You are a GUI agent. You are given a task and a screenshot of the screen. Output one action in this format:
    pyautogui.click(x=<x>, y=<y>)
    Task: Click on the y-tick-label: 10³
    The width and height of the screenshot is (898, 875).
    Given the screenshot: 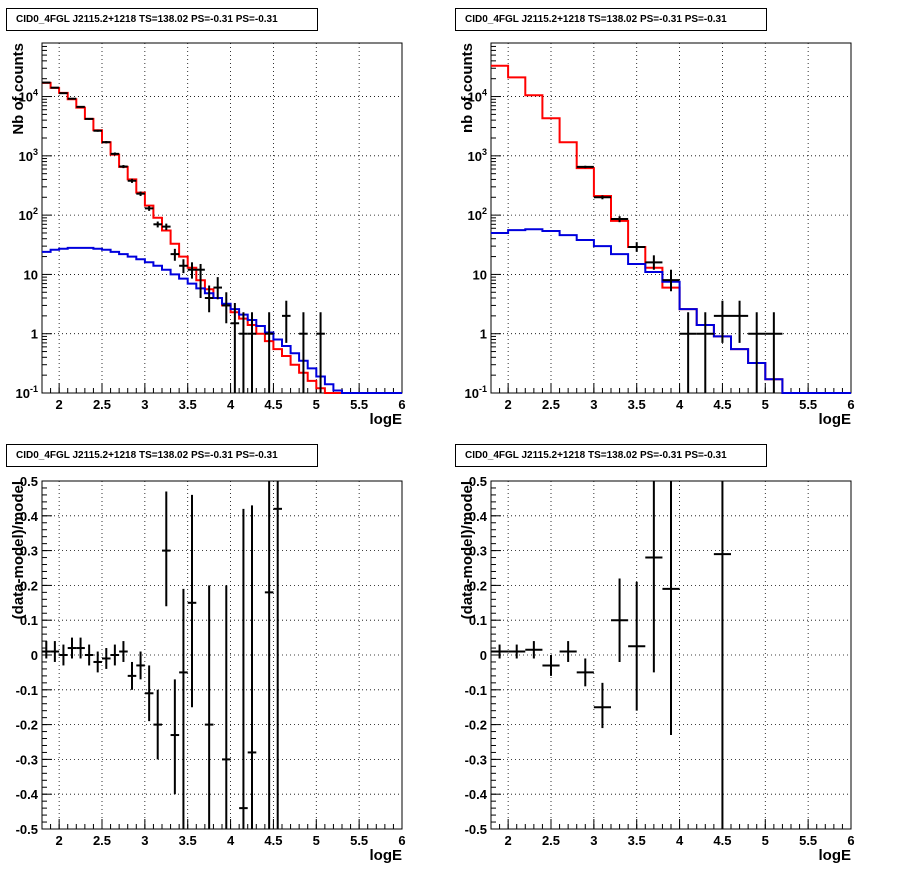 What is the action you would take?
    pyautogui.click(x=477, y=155)
    